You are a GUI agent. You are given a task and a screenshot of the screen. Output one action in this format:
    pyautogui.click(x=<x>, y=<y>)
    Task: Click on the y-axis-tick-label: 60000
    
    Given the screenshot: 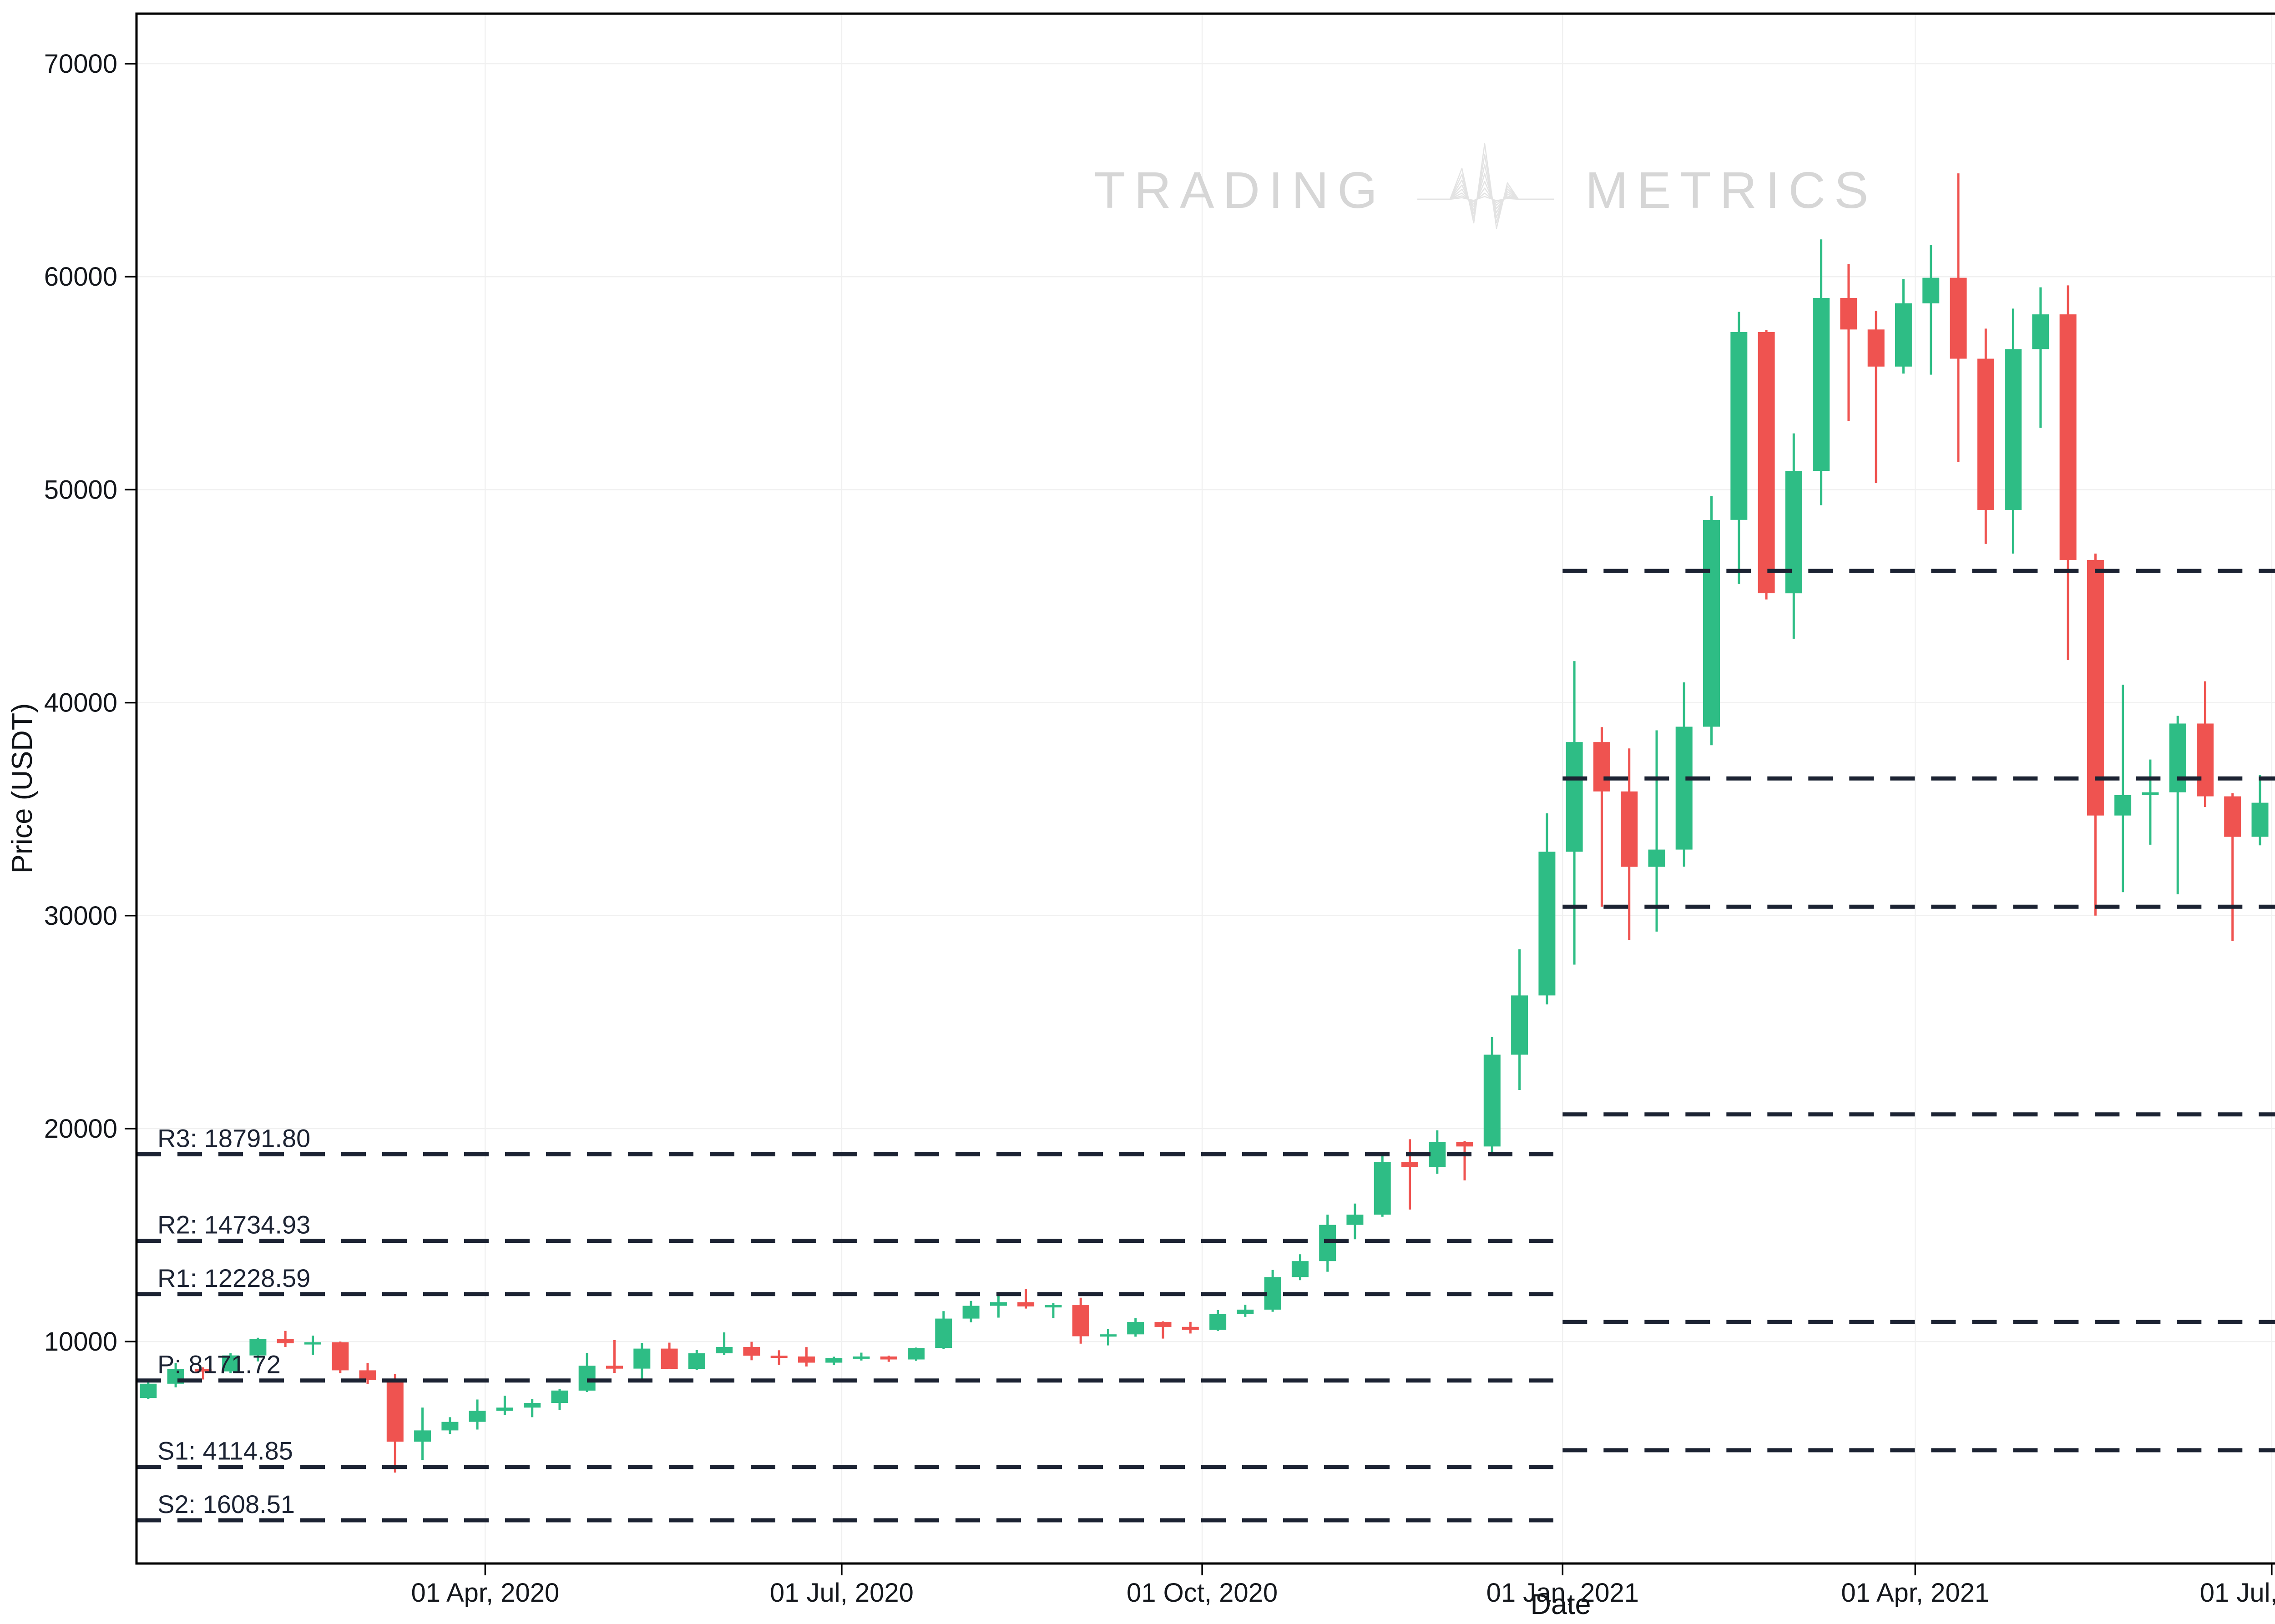 What is the action you would take?
    pyautogui.click(x=81, y=277)
    